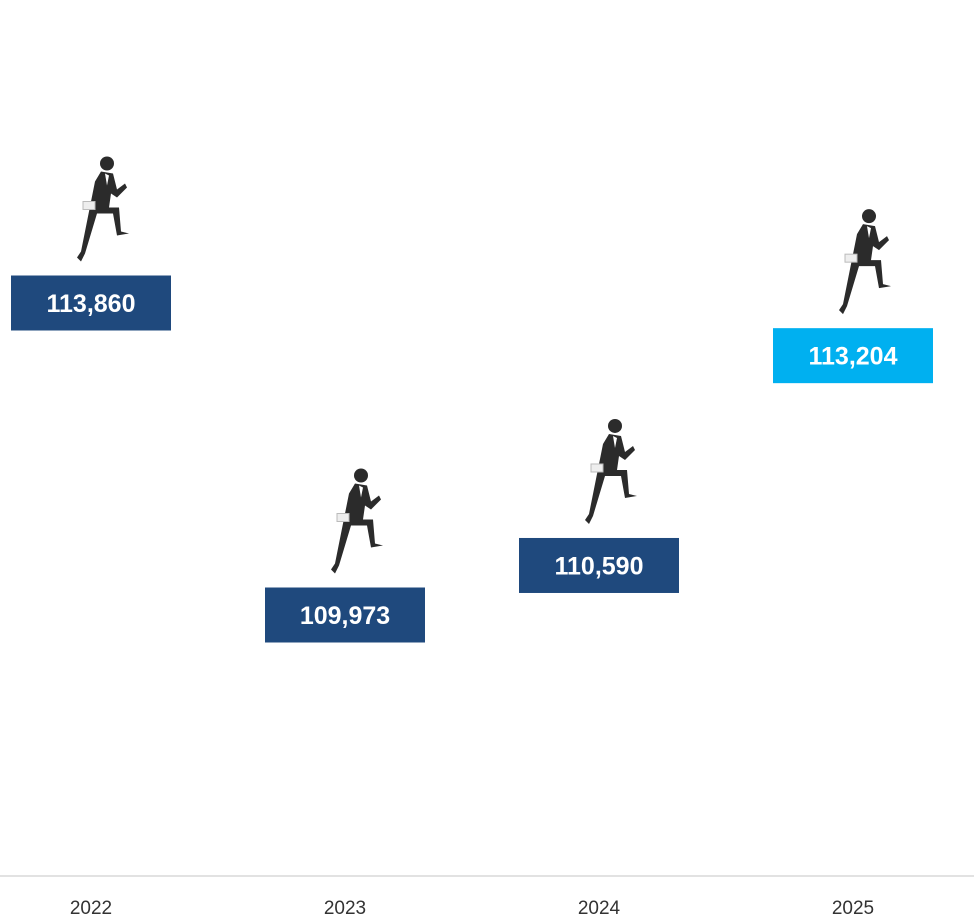 This screenshot has width=974, height=915. Describe the element at coordinates (599, 906) in the screenshot. I see `x-tick-label: 2024` at that location.